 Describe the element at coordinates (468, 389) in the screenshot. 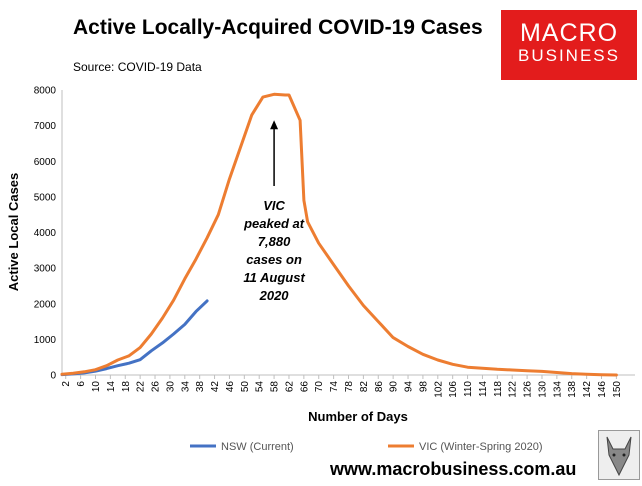

I see `x-tick-label: 110` at that location.